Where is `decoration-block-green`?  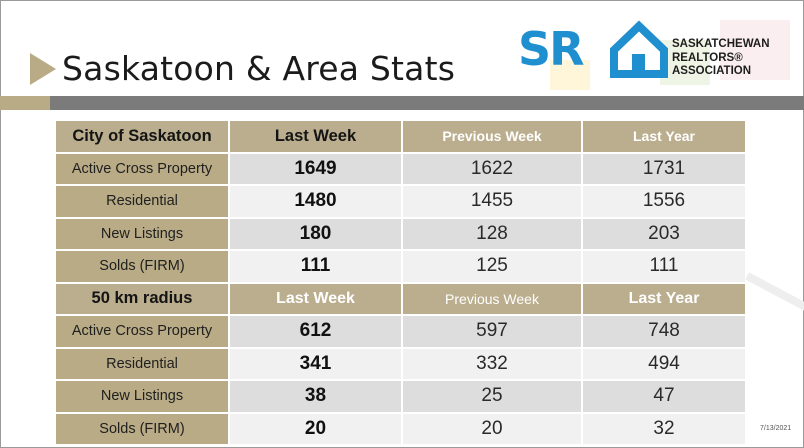 decoration-block-green is located at coordinates (685, 62).